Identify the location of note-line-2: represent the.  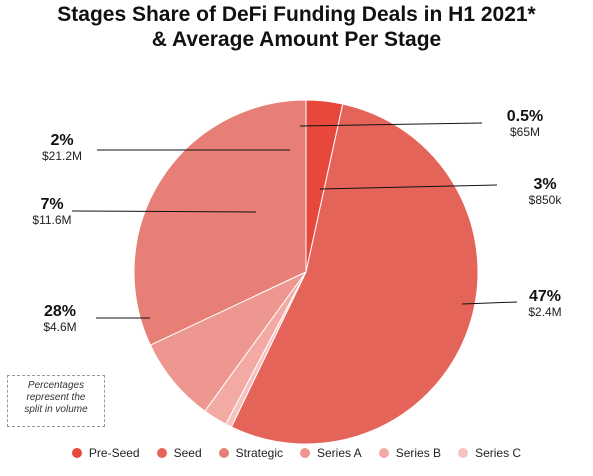
(56, 397).